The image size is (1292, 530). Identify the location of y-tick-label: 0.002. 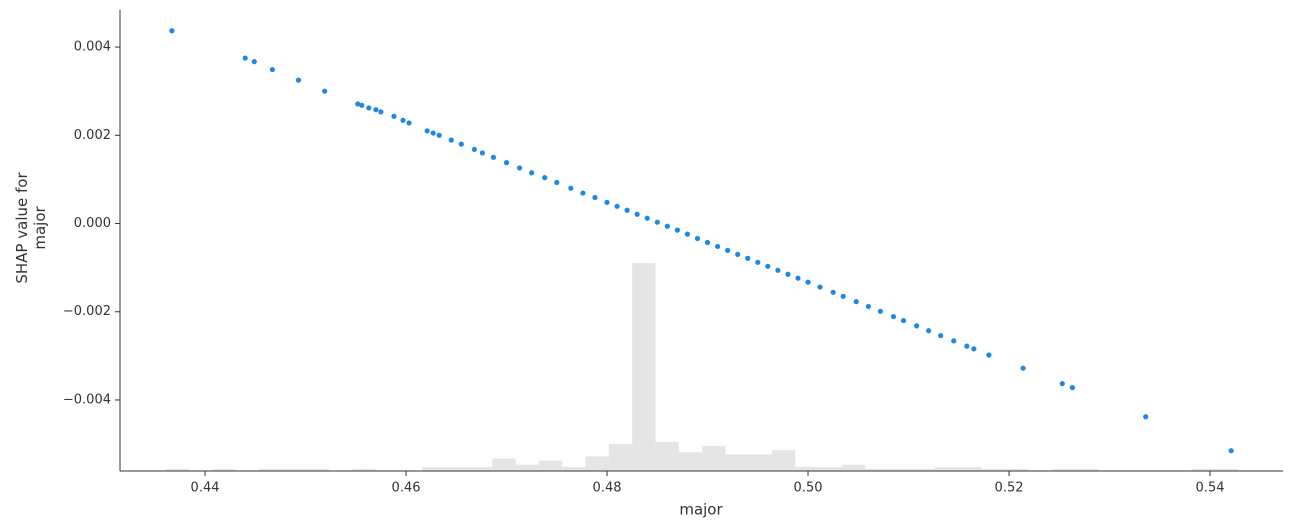
(92, 135).